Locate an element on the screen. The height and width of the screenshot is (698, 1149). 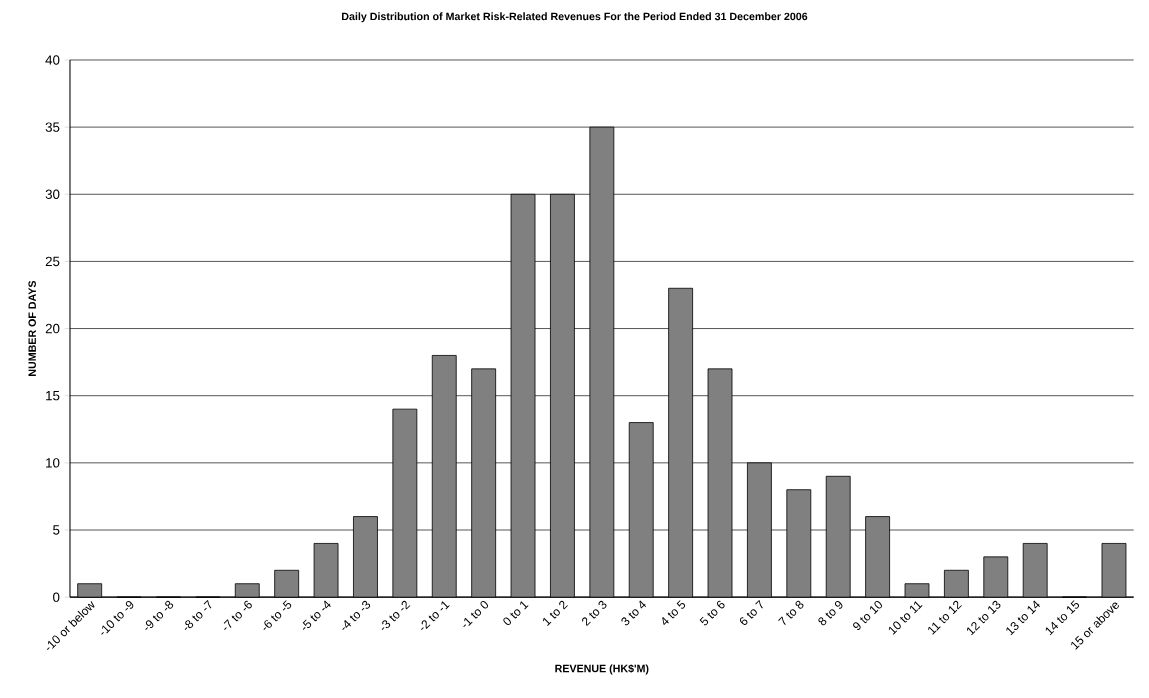
x-tick-label: 12 to 13 is located at coordinates (983, 618).